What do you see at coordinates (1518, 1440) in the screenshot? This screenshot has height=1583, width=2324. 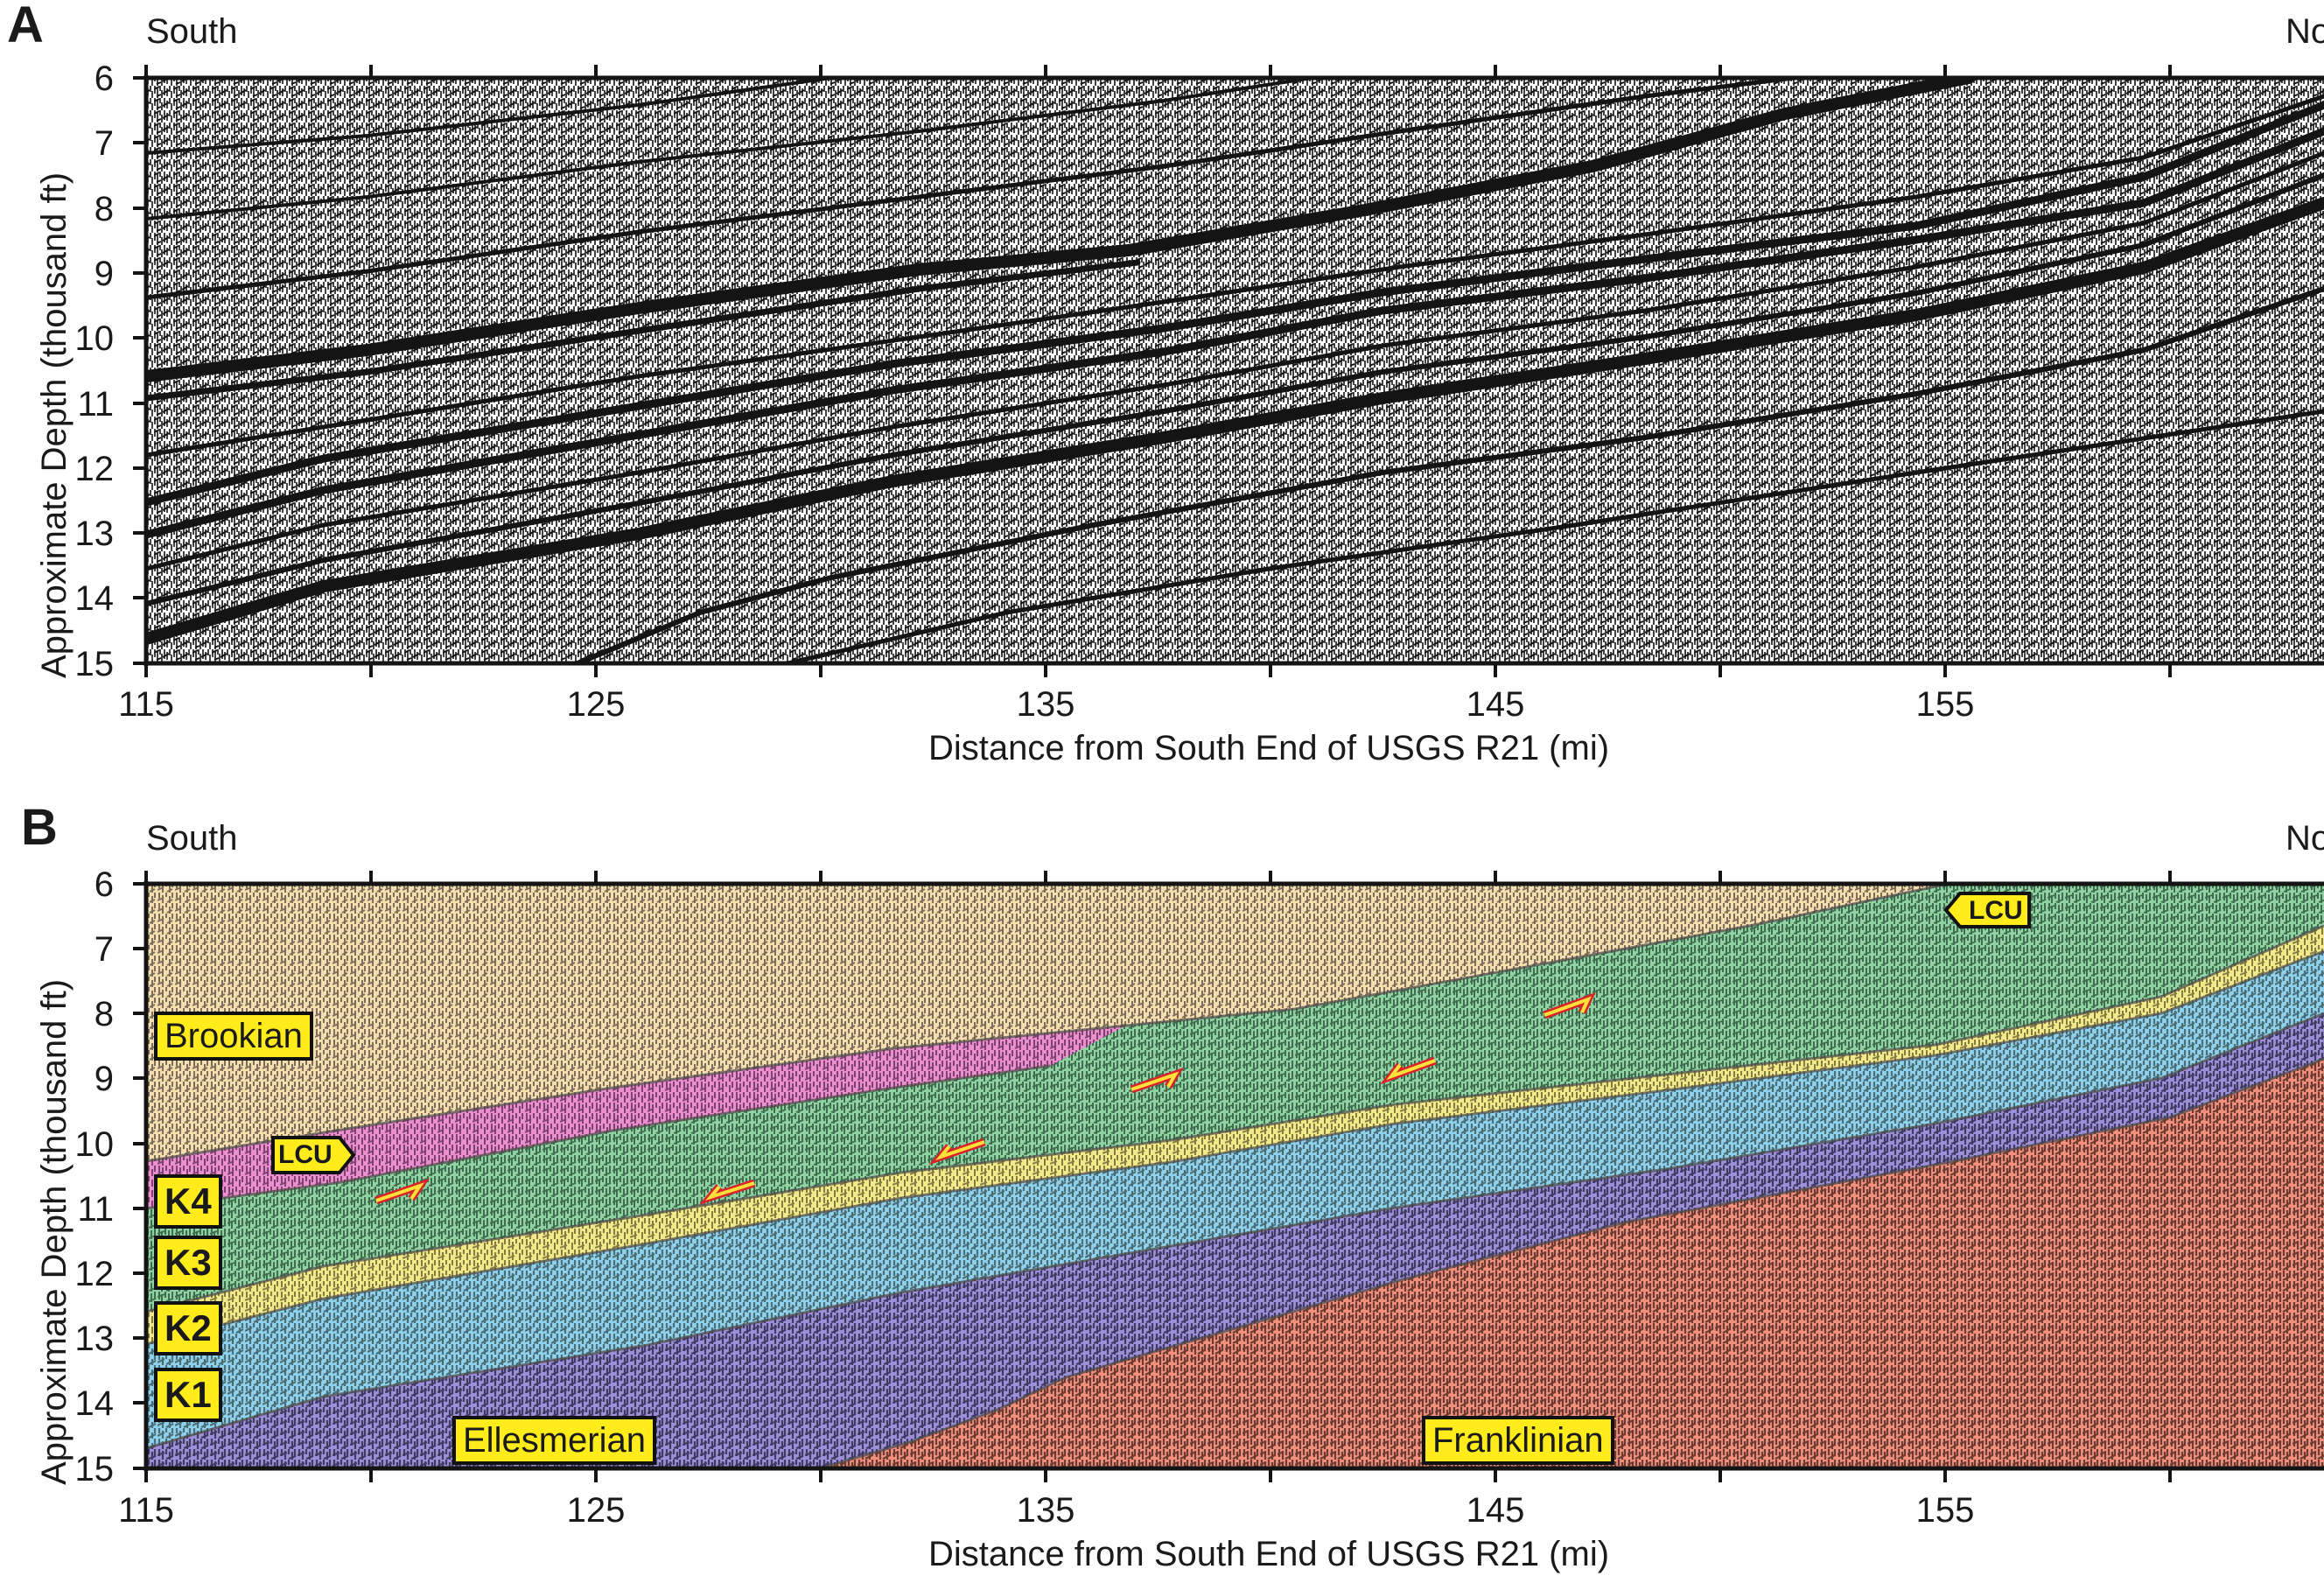 I see `label-franklinian: Franklinian` at bounding box center [1518, 1440].